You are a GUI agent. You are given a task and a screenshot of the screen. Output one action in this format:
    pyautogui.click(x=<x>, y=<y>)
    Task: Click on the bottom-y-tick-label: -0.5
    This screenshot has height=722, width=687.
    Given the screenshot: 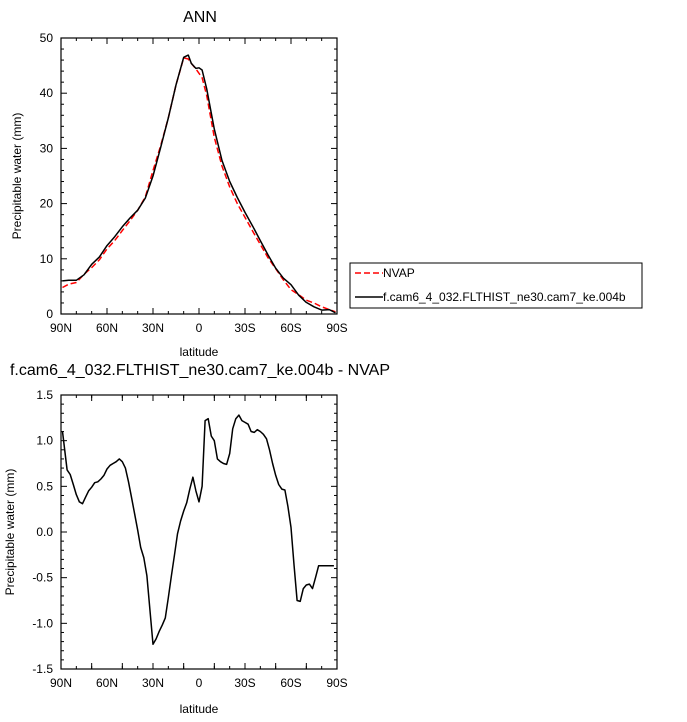 What is the action you would take?
    pyautogui.click(x=42, y=578)
    